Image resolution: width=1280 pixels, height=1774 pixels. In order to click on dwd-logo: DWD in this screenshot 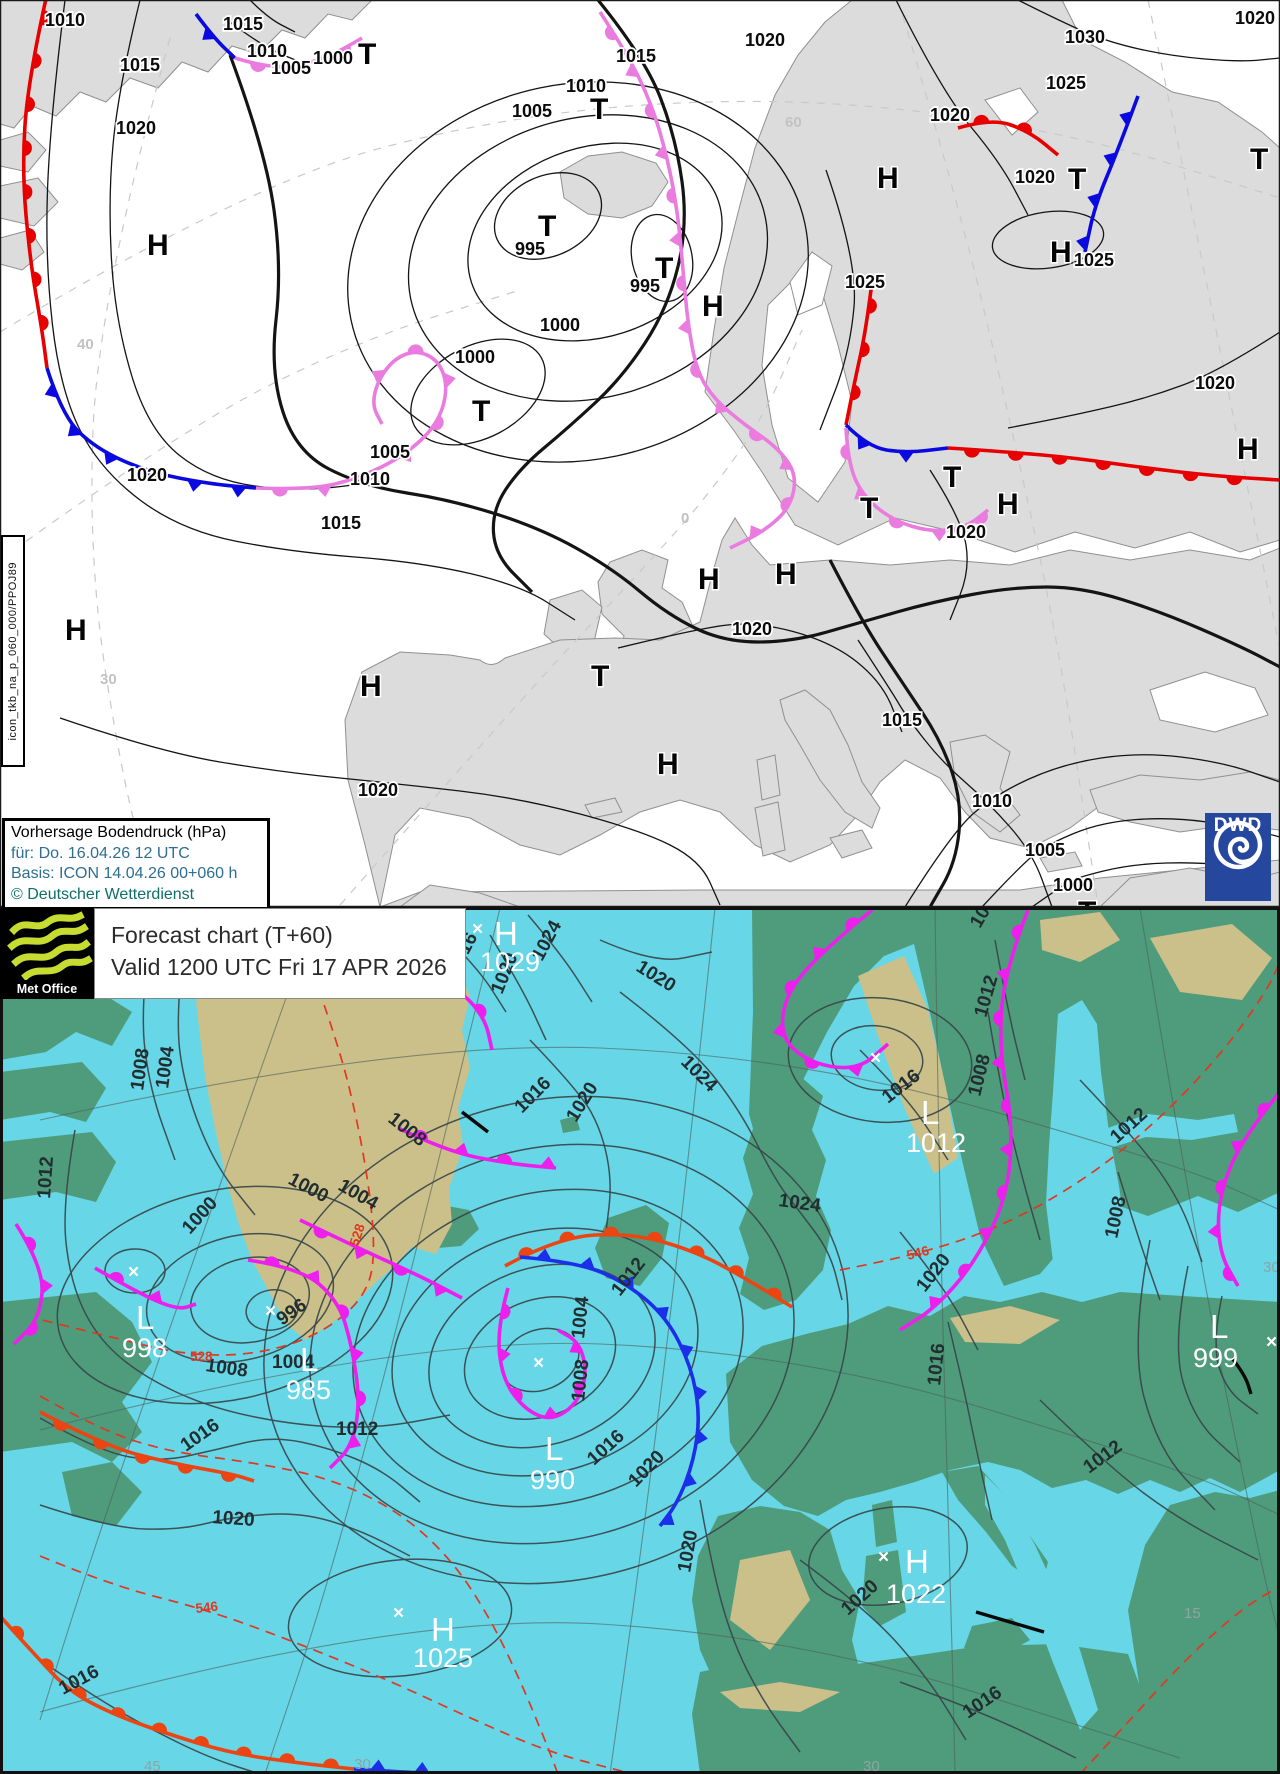, I will do `click(1238, 857)`.